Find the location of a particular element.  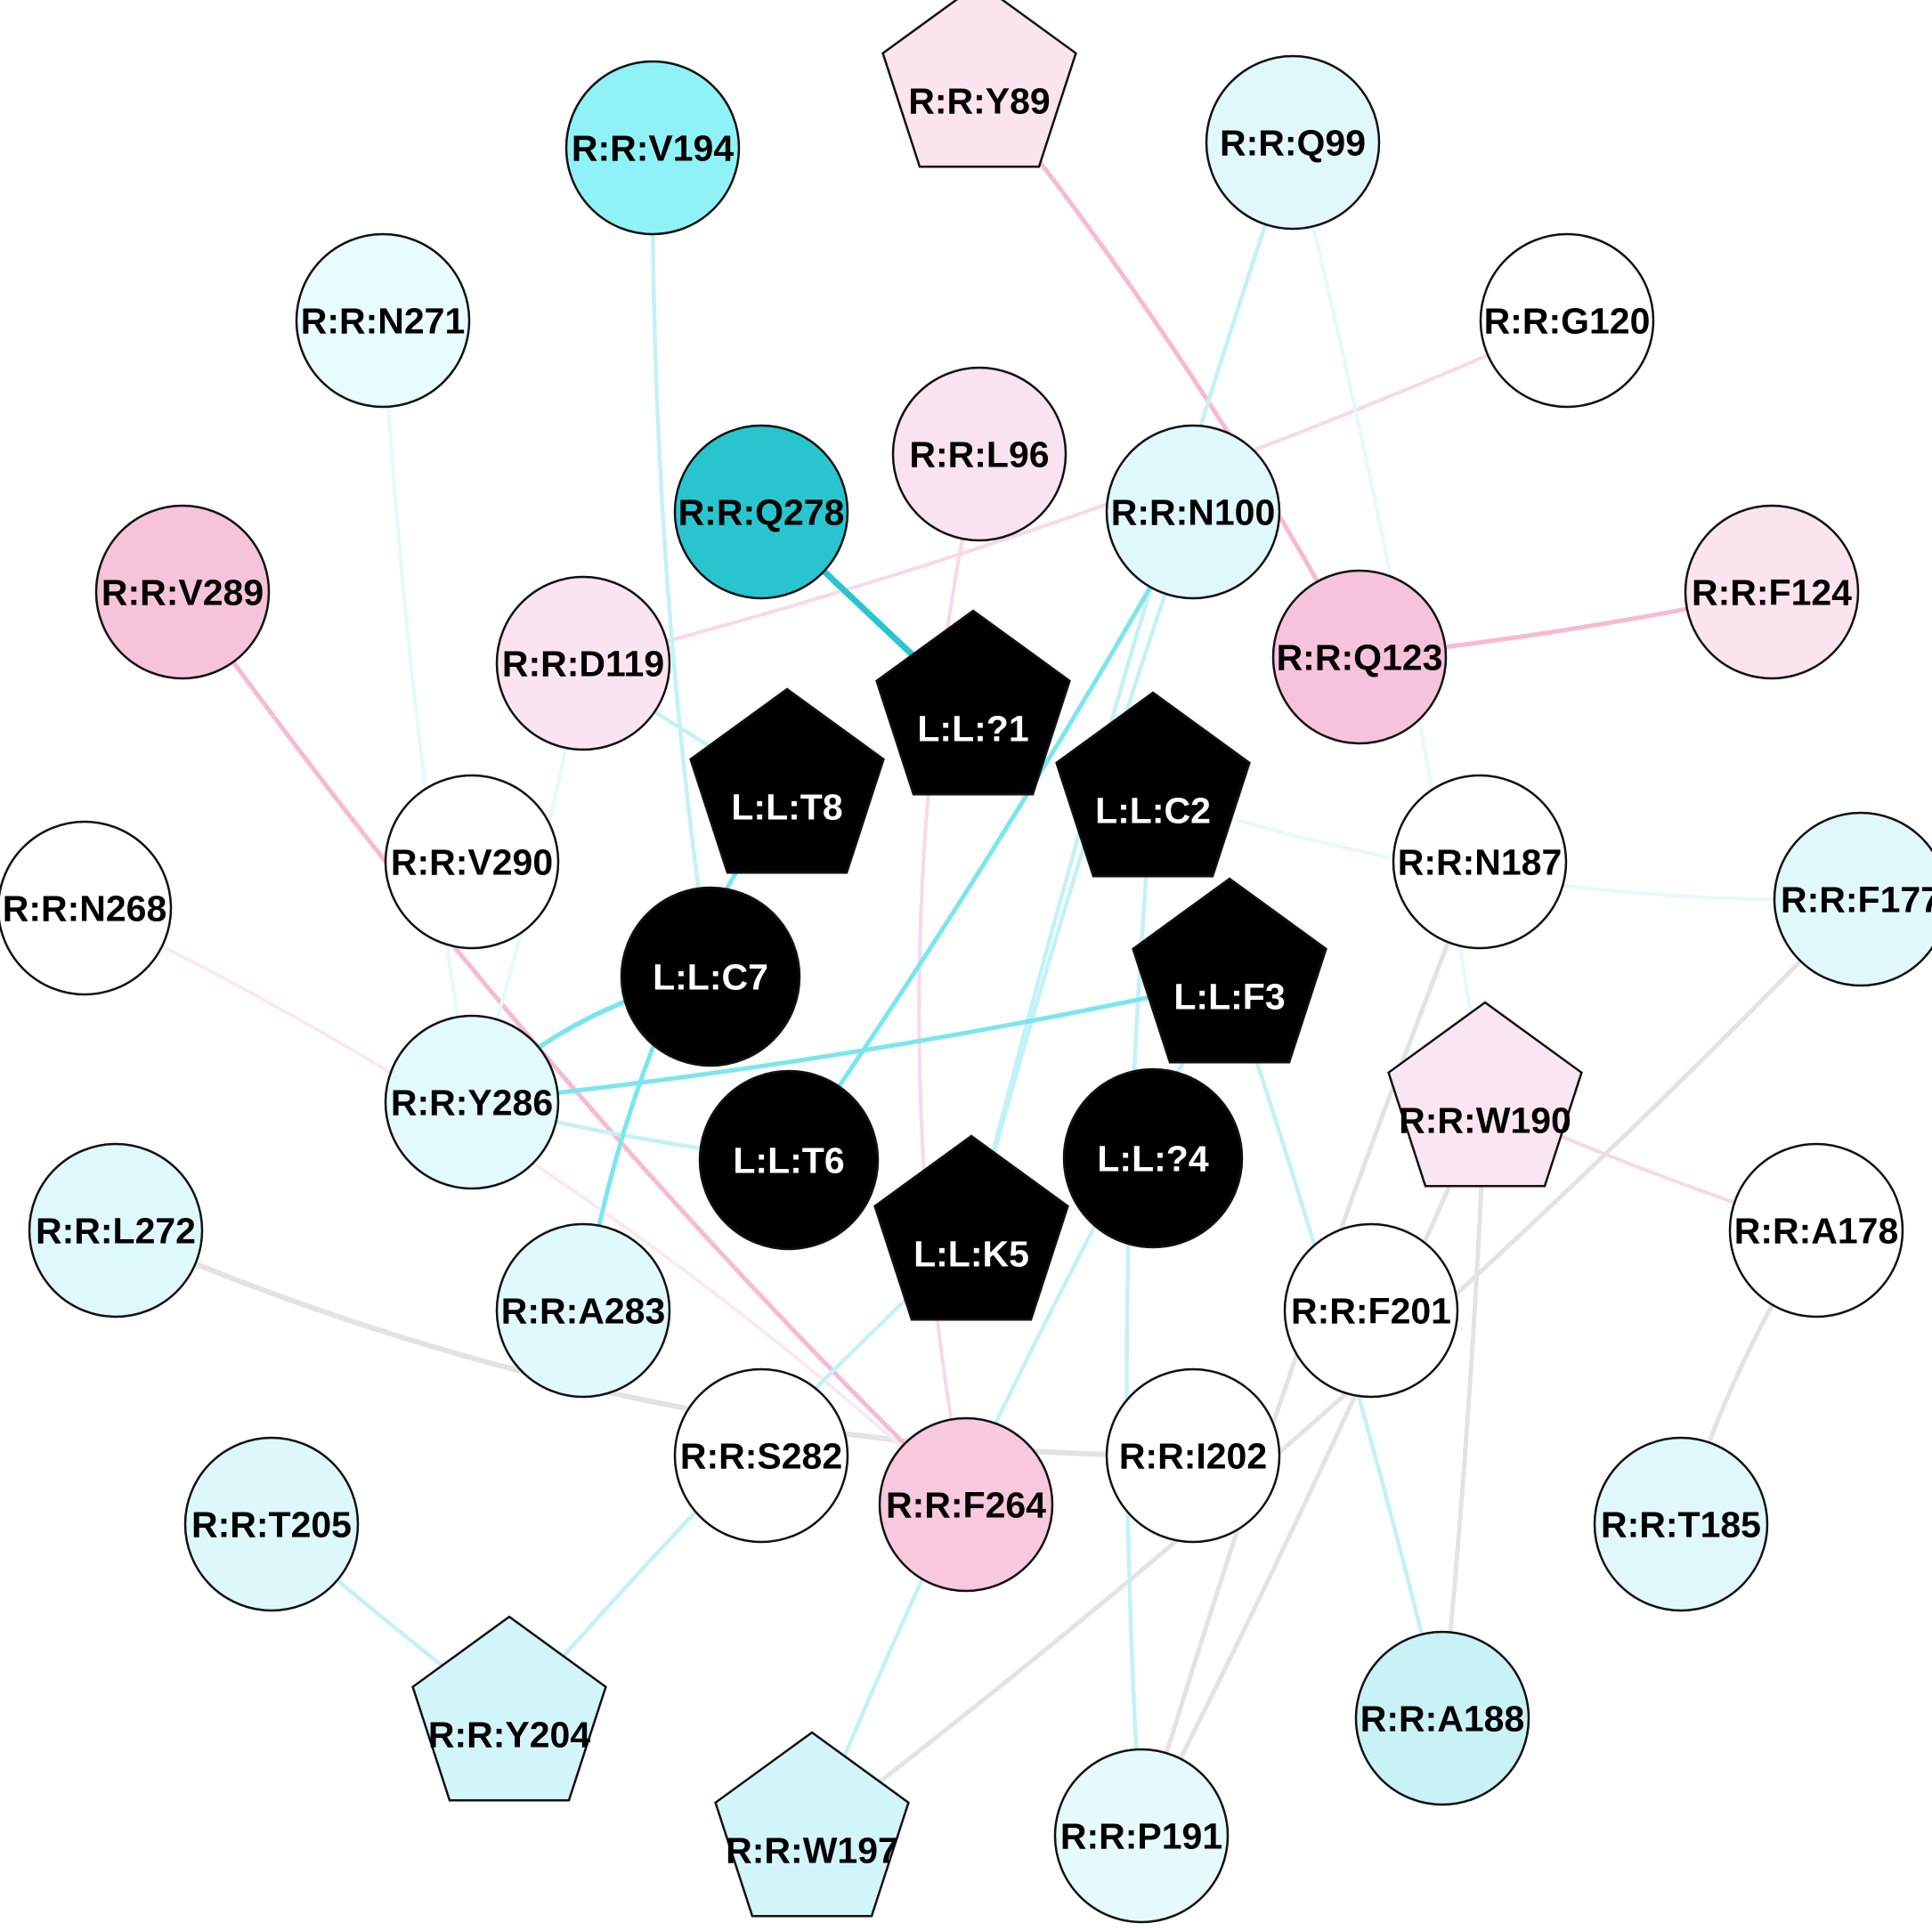

node-r-r-n268: R:R:N268 is located at coordinates (87, 908).